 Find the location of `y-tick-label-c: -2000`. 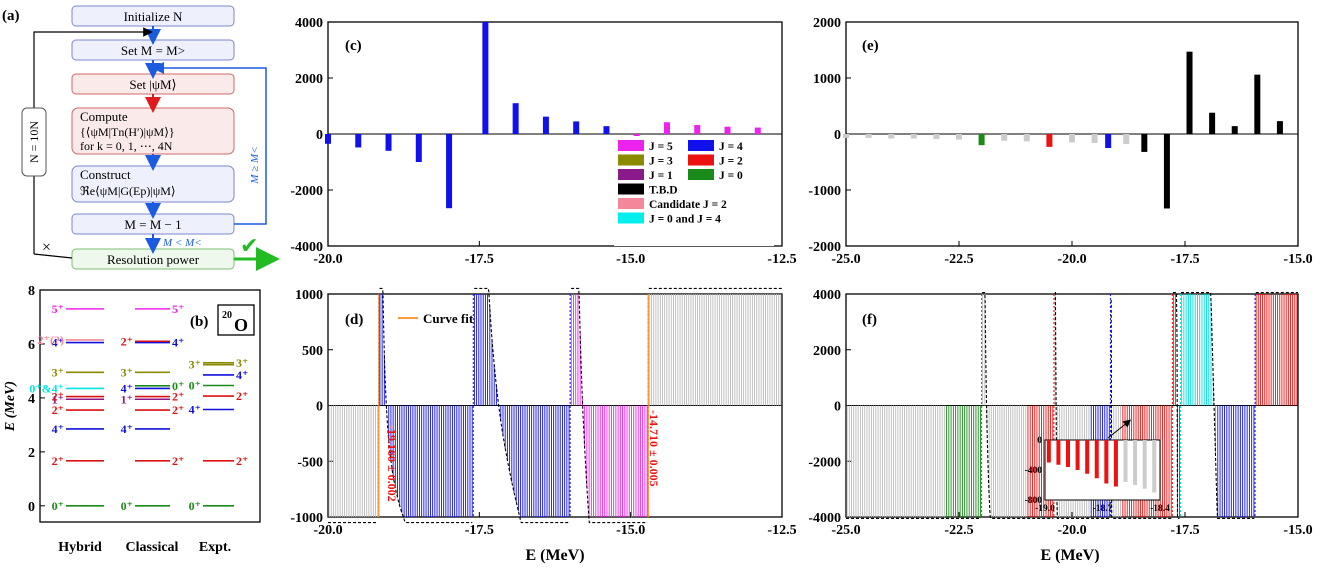

y-tick-label-c: -2000 is located at coordinates (306, 191).